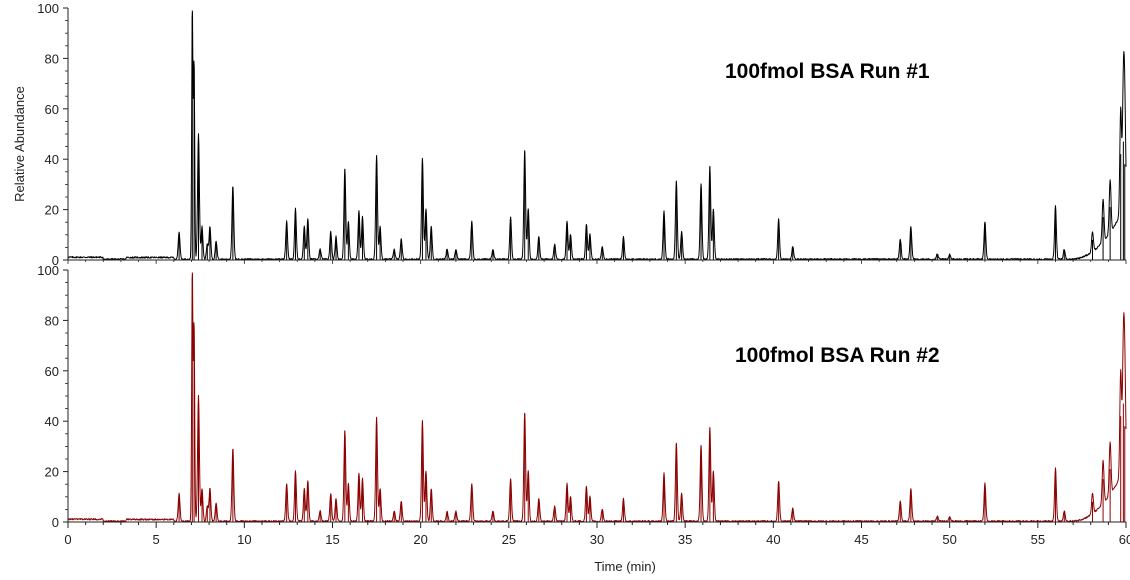 The image size is (1130, 580). I want to click on x-tick-label: 15, so click(332, 539).